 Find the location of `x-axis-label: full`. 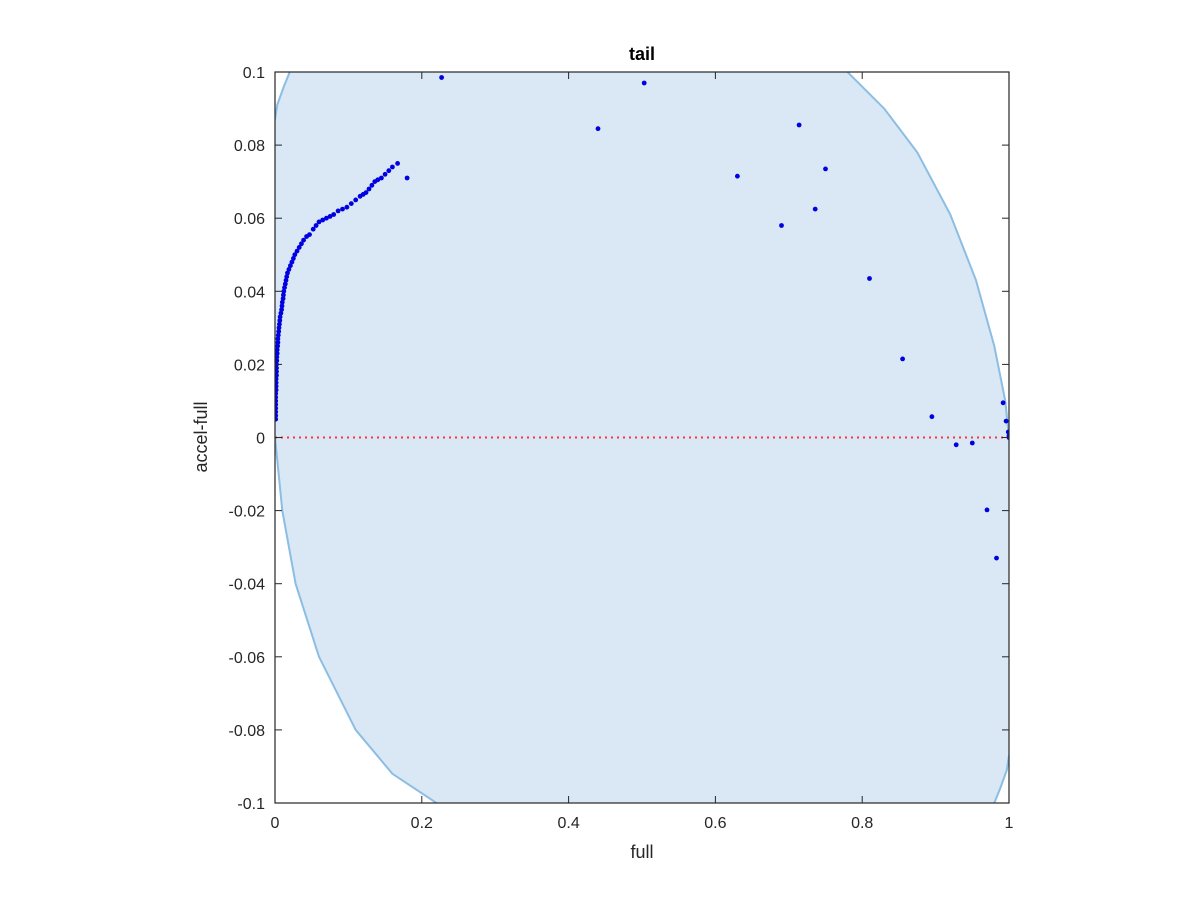

x-axis-label: full is located at coordinates (641, 852).